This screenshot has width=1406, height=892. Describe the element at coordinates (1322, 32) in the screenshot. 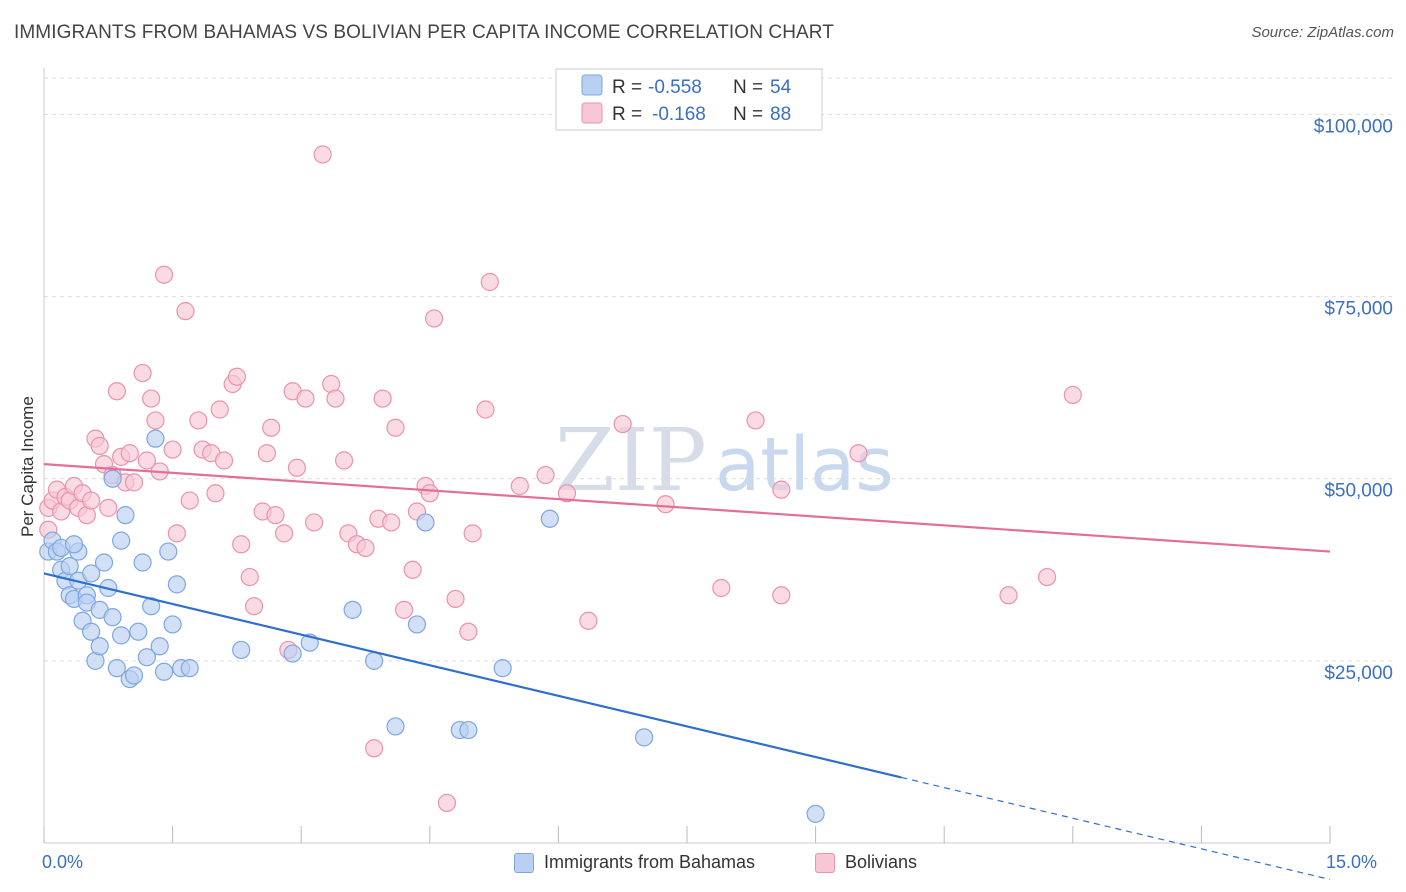

I see `source-credit: Source: ZipAtlas.com` at that location.